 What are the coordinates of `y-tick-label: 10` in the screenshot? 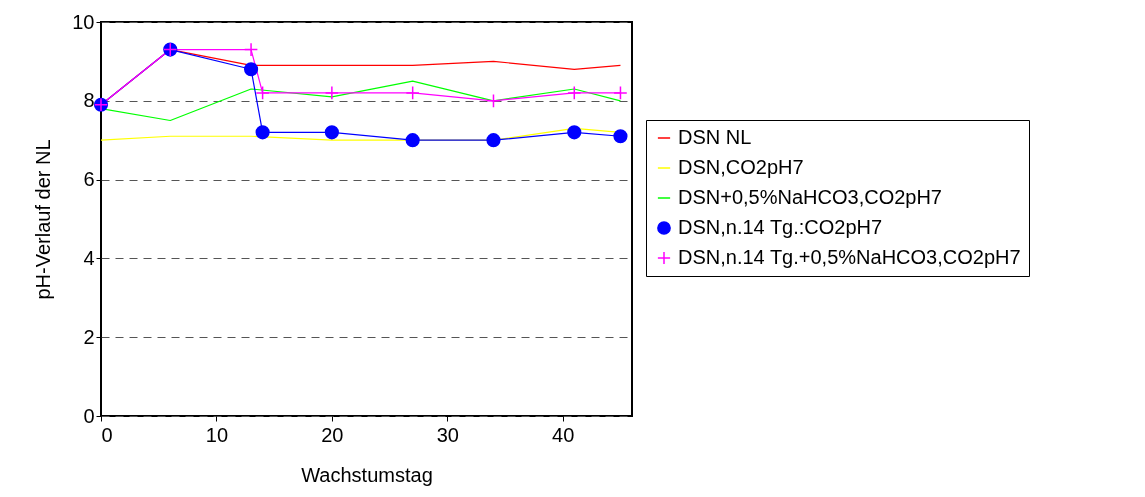 It's located at (83, 21).